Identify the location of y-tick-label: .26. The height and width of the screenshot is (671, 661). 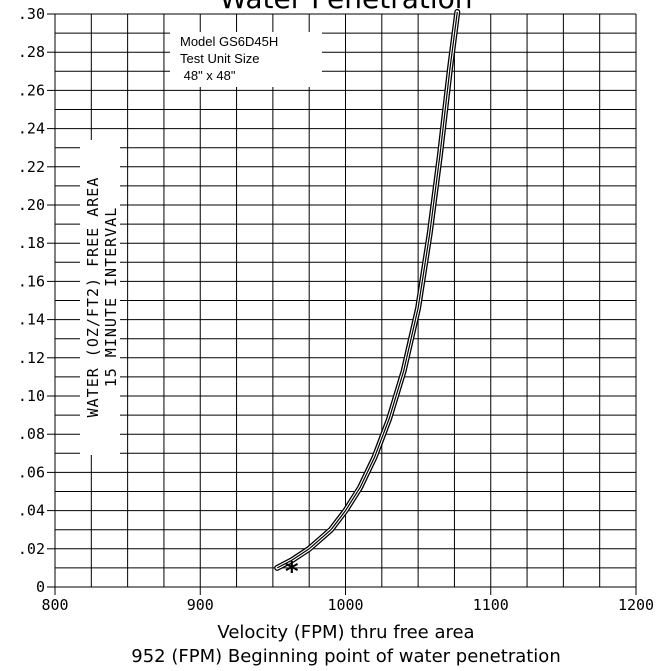
(31, 90).